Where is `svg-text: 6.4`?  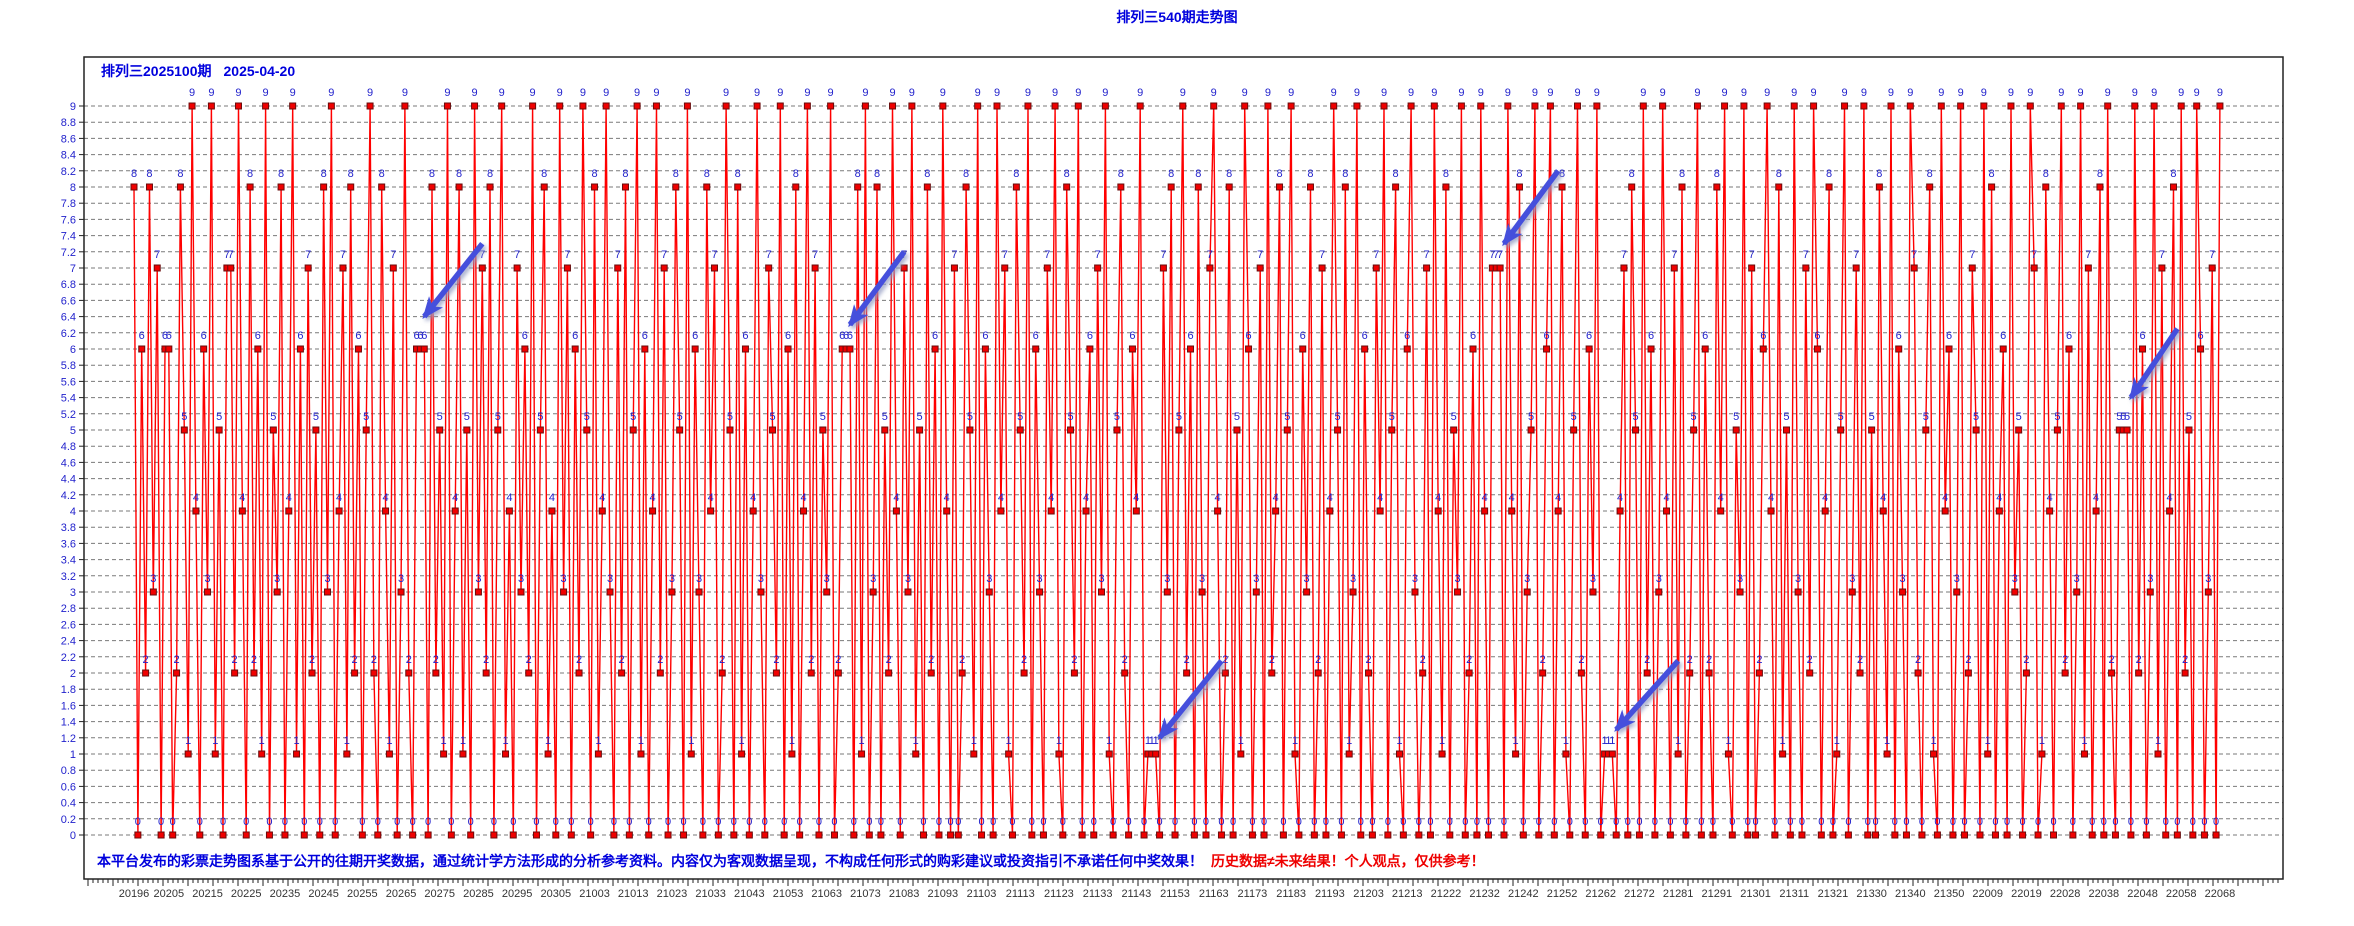
svg-text: 6.4 is located at coordinates (68, 318).